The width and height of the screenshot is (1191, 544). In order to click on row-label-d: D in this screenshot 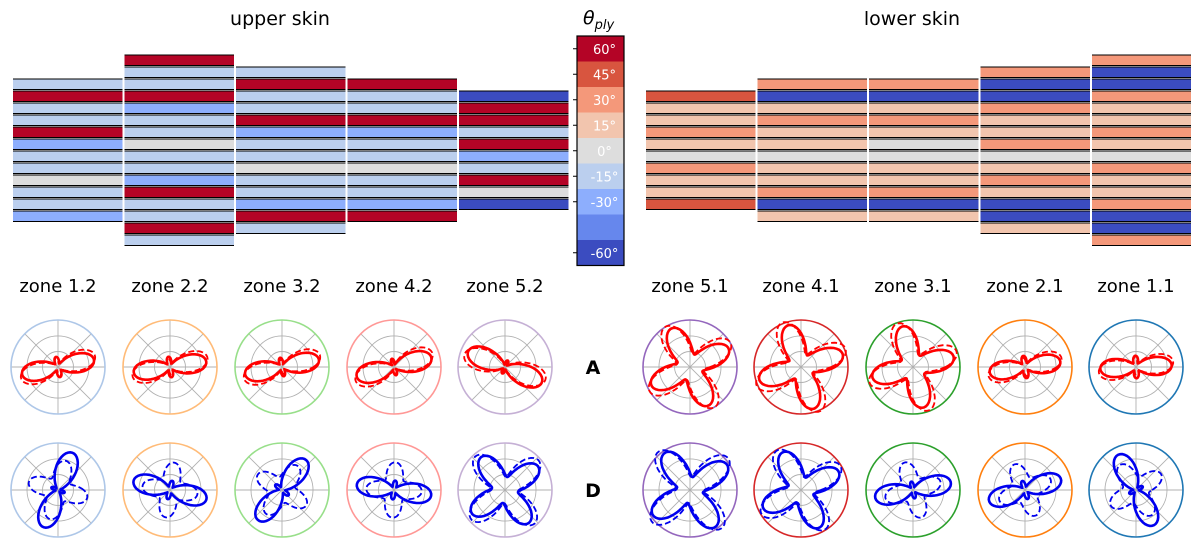, I will do `click(593, 491)`.